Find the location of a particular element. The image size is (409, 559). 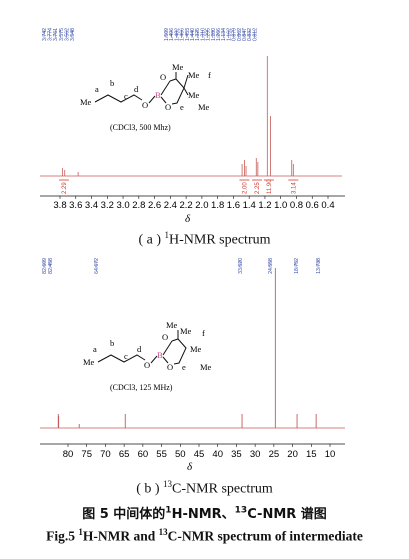

h-integral-value: 2.25 is located at coordinates (258, 188).